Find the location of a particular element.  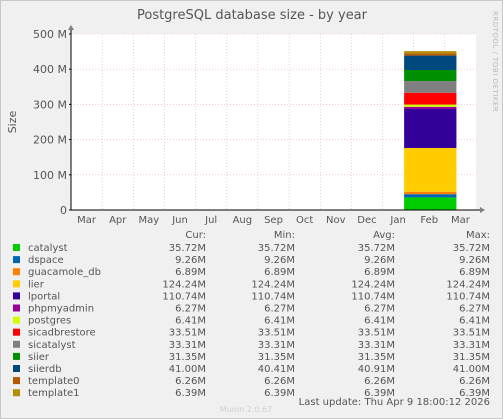

bar-segment-dspace is located at coordinates (430, 196).